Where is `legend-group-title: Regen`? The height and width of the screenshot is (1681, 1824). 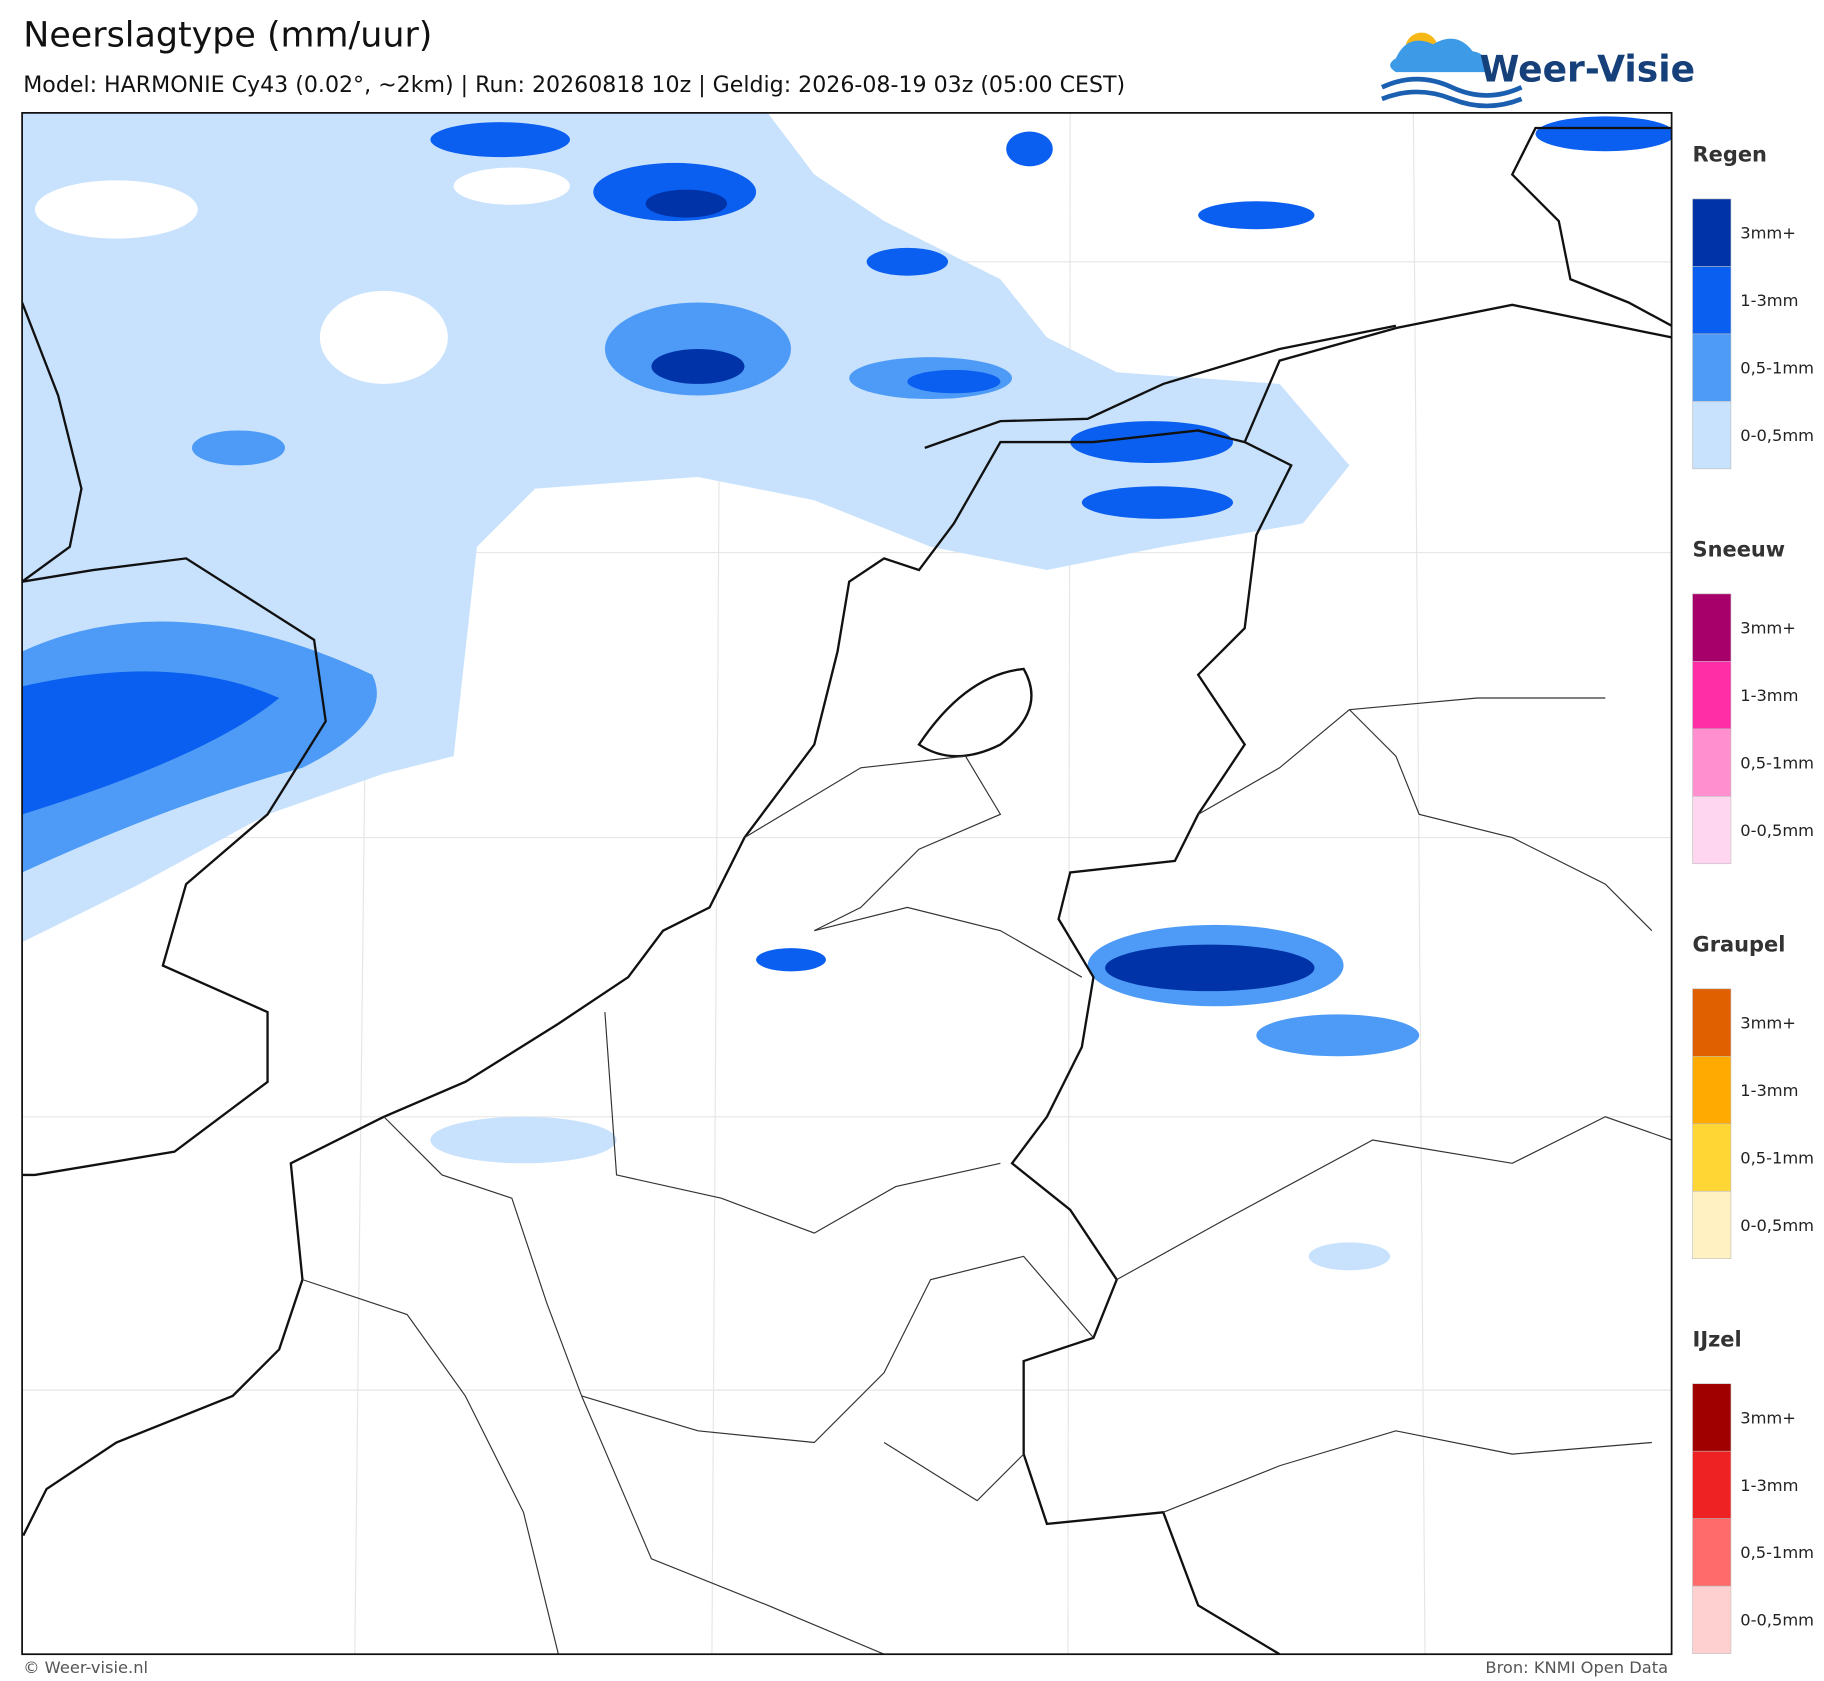
legend-group-title: Regen is located at coordinates (1730, 155).